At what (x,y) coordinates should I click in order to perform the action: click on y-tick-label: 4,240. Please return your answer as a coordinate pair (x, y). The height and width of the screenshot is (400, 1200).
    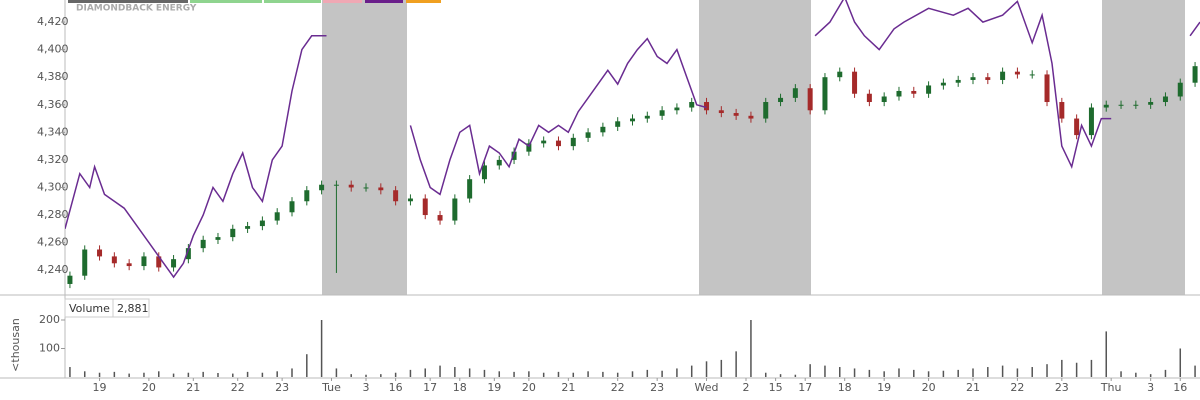
    Looking at the image, I should click on (53, 269).